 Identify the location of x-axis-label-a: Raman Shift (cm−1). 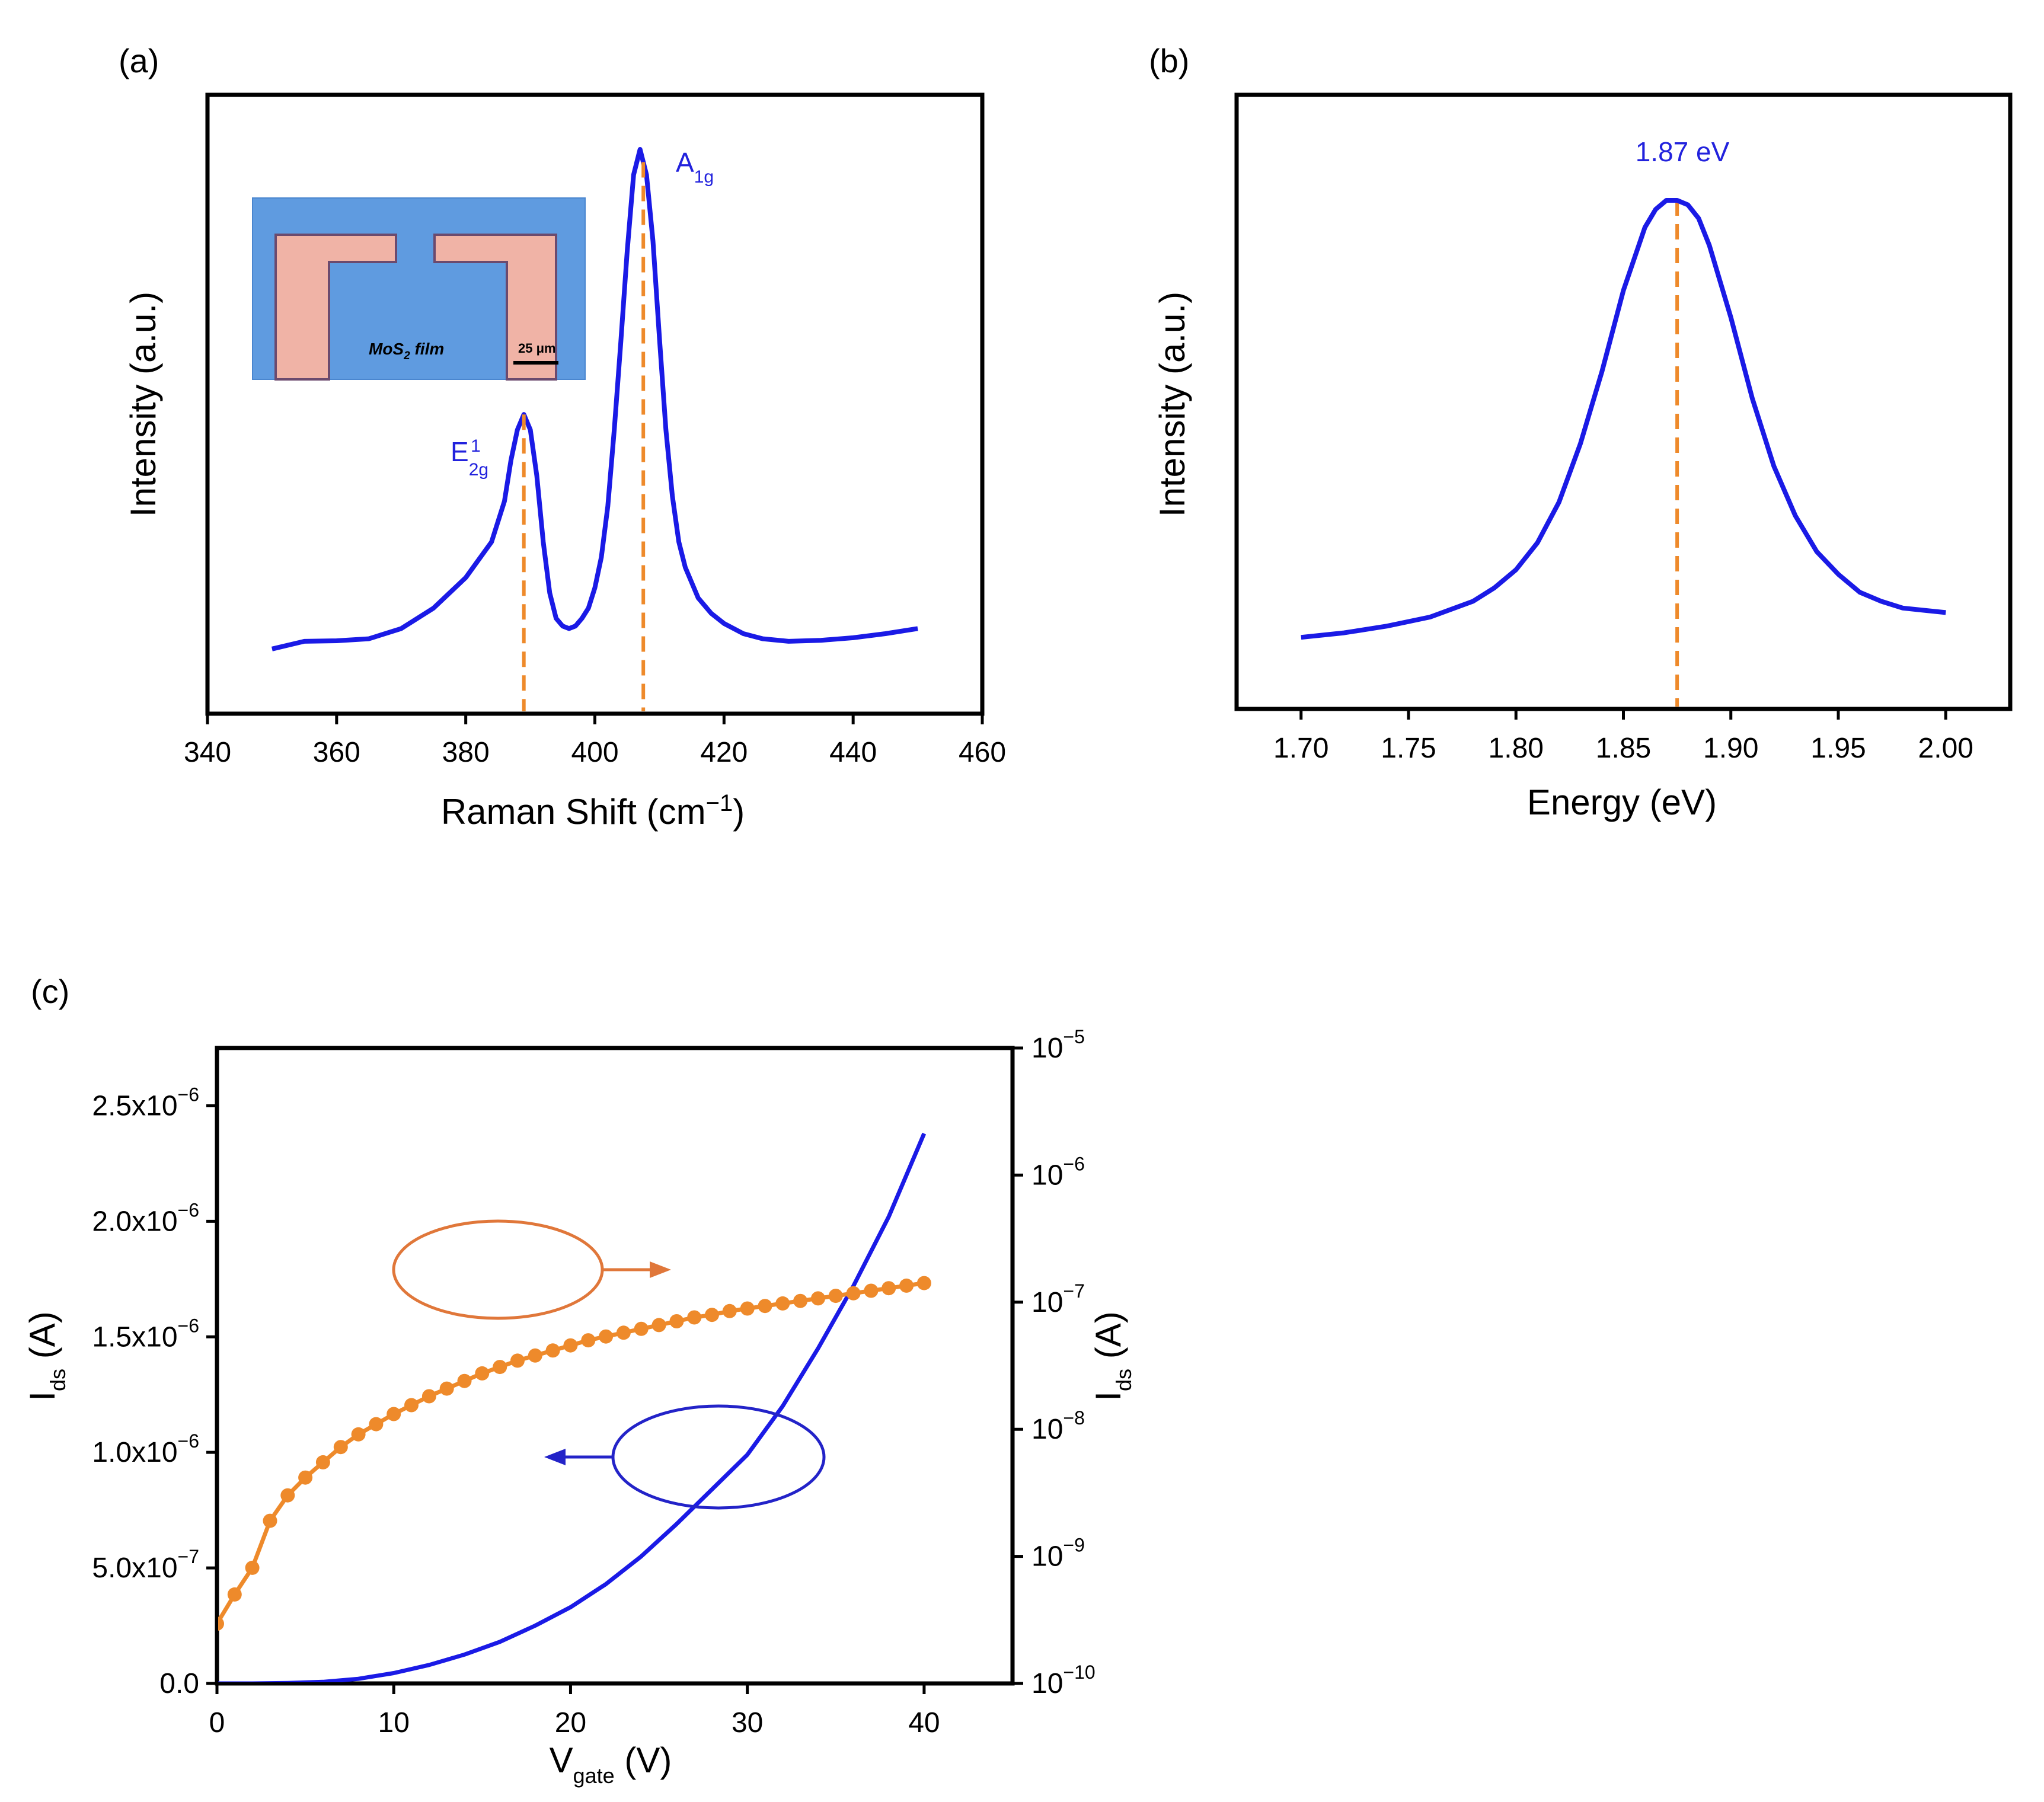
(593, 811).